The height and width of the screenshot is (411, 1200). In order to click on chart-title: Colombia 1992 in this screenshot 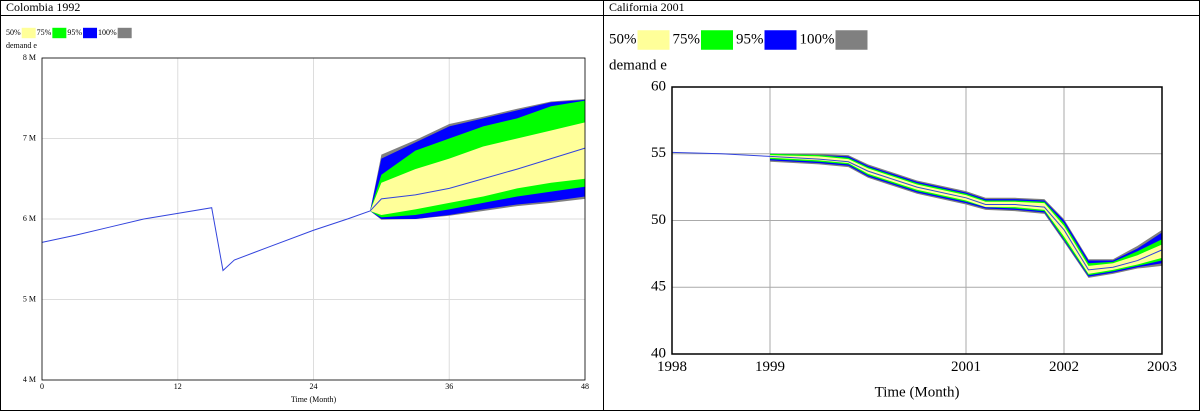, I will do `click(43, 7)`.